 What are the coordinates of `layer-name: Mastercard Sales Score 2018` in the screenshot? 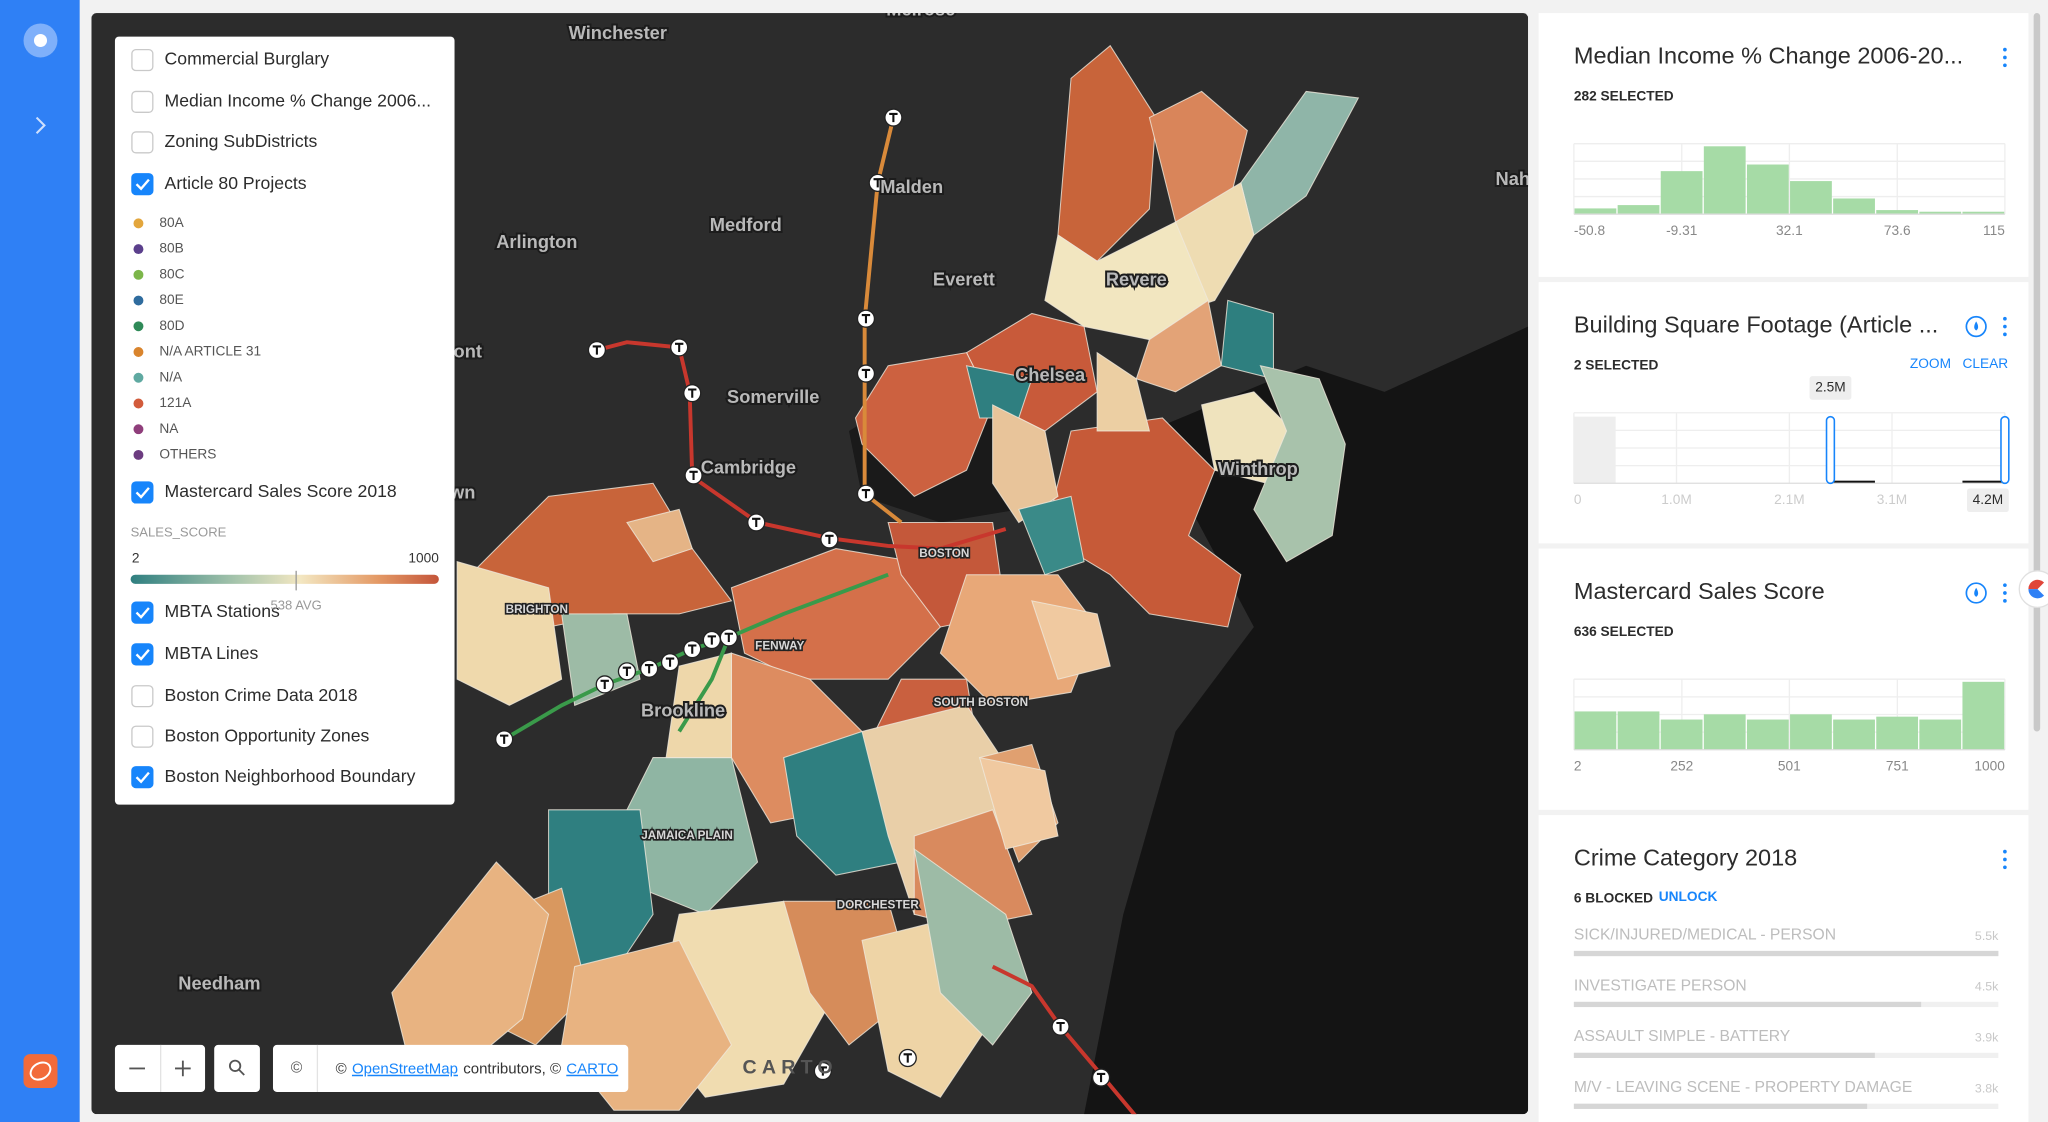 It's located at (281, 491).